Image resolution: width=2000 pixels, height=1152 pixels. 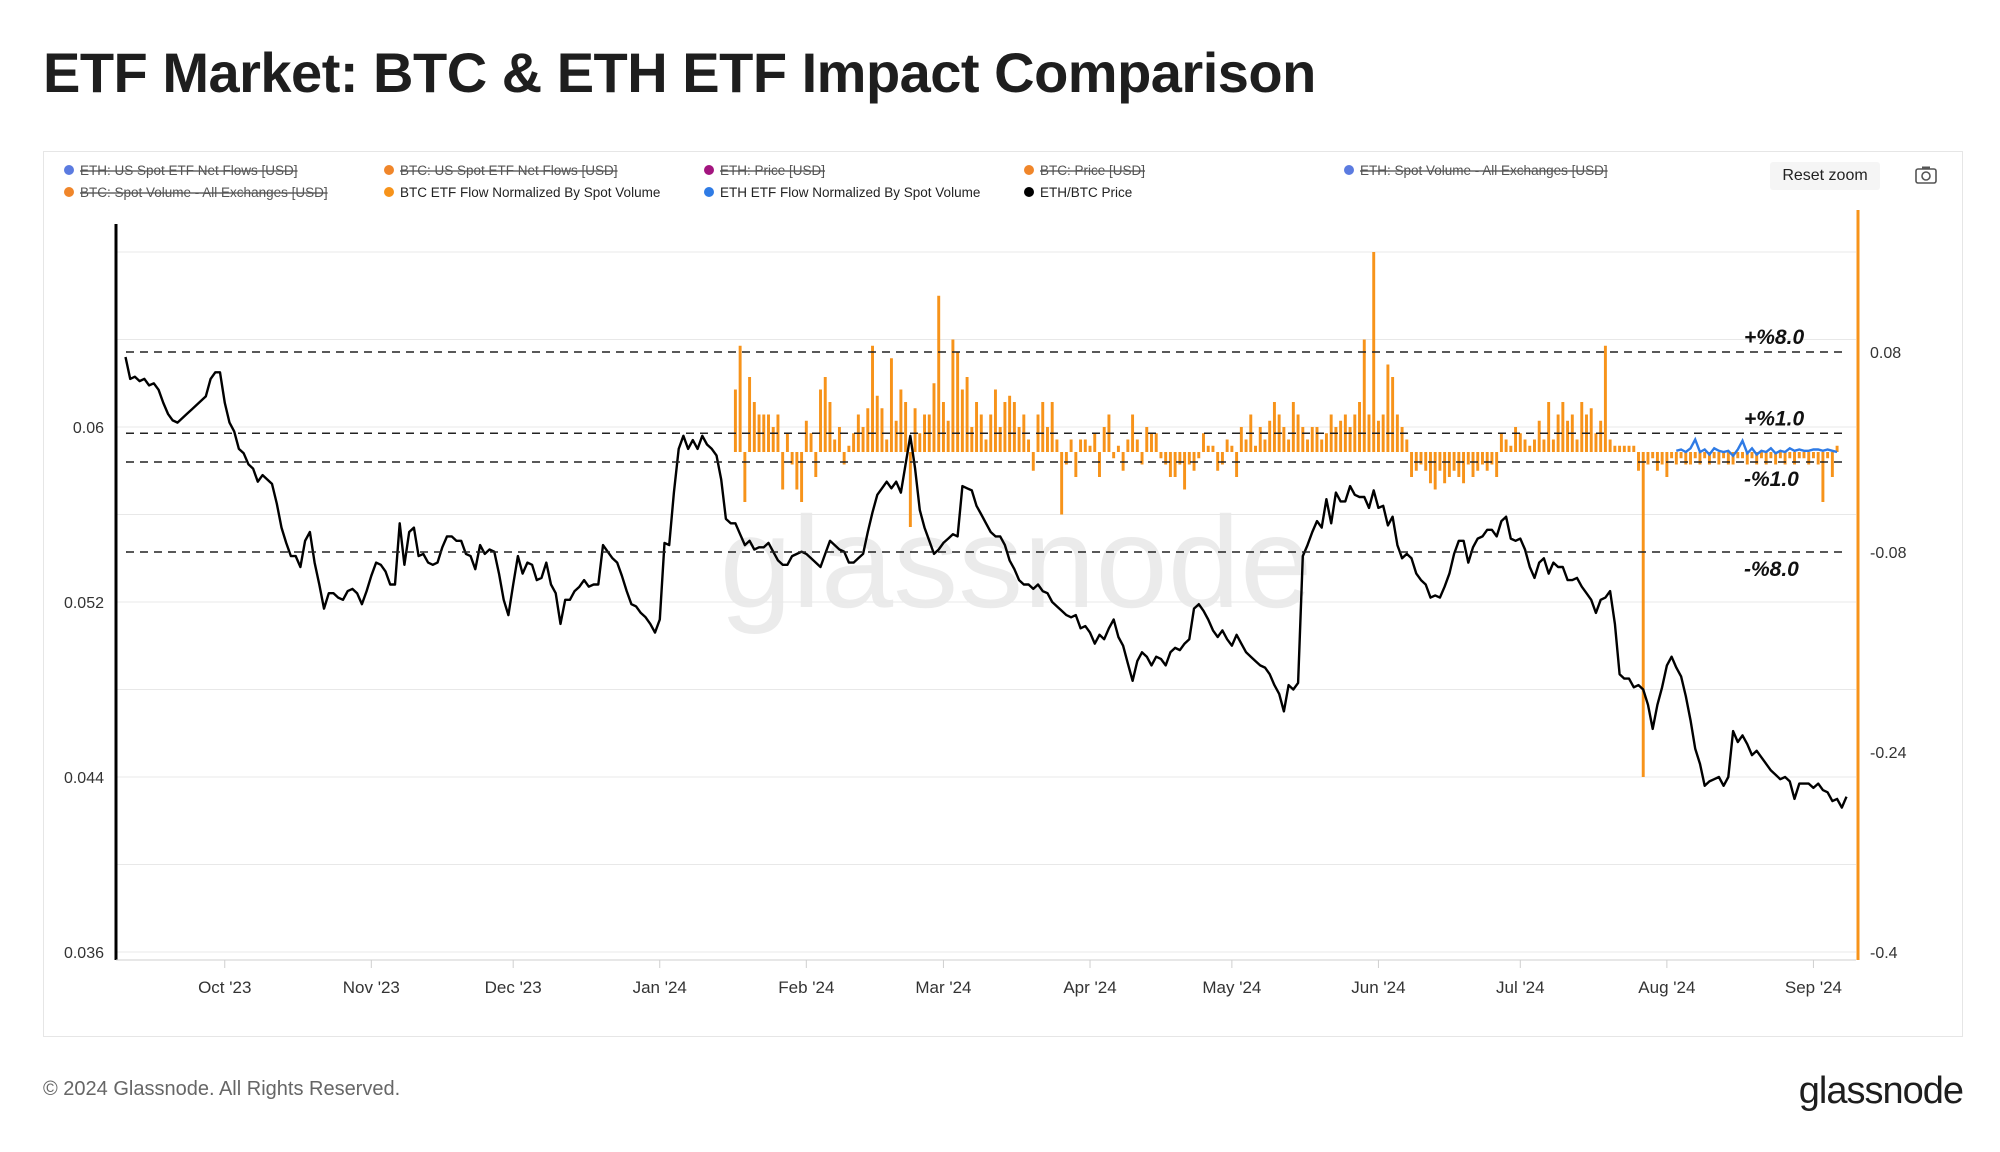 I want to click on right-axis-tick-label: 0.08, so click(x=1885, y=353).